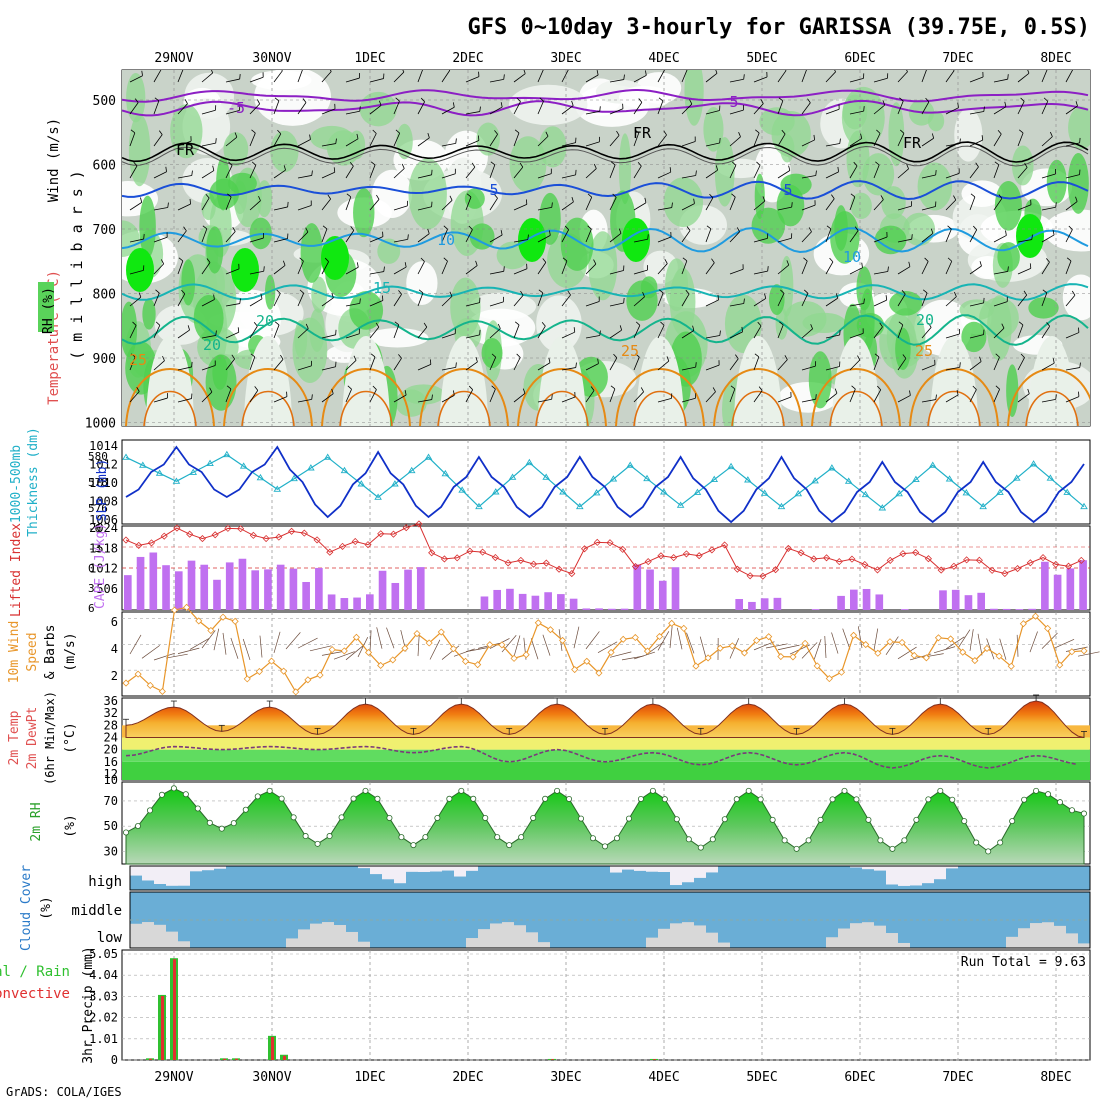 This screenshot has height=1100, width=1100. I want to click on cloud-cover-label: Cloud Cover, so click(26, 908).